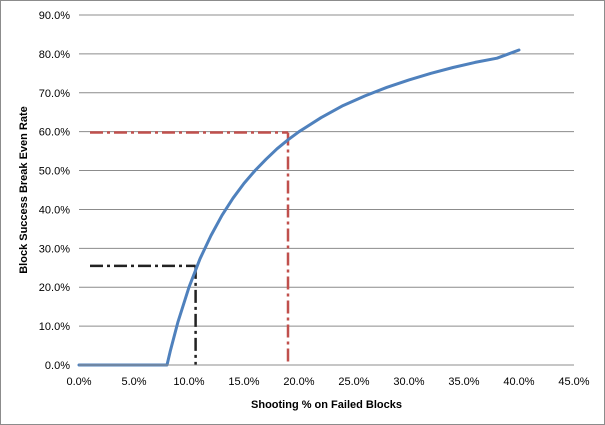  I want to click on y-tick-label: 10.0%, so click(54, 327).